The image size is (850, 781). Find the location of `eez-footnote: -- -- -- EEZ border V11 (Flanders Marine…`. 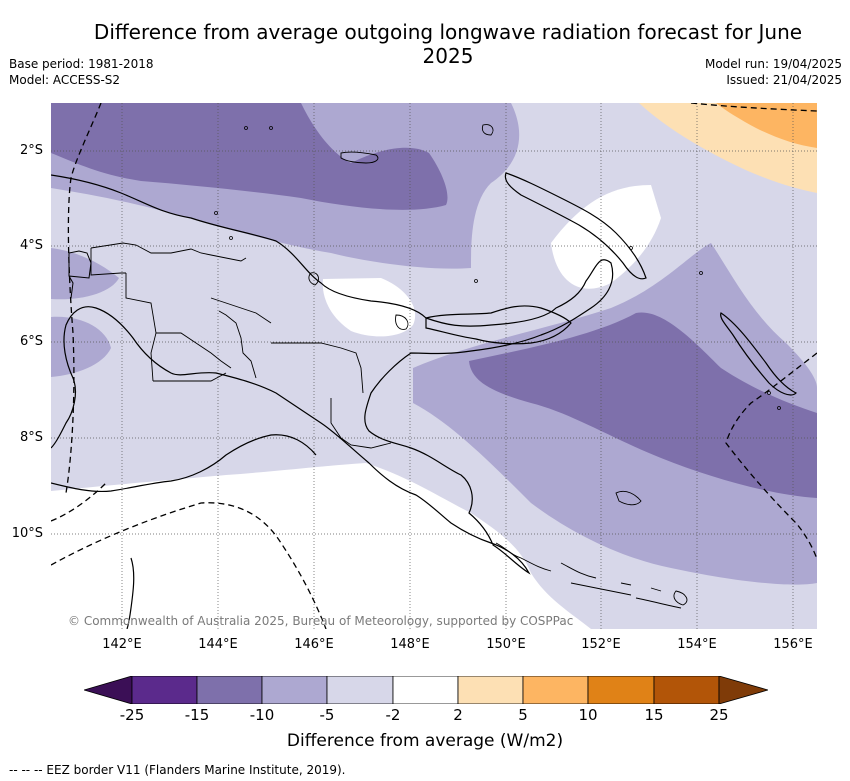

eez-footnote: -- -- -- EEZ border V11 (Flanders Marine… is located at coordinates (177, 770).